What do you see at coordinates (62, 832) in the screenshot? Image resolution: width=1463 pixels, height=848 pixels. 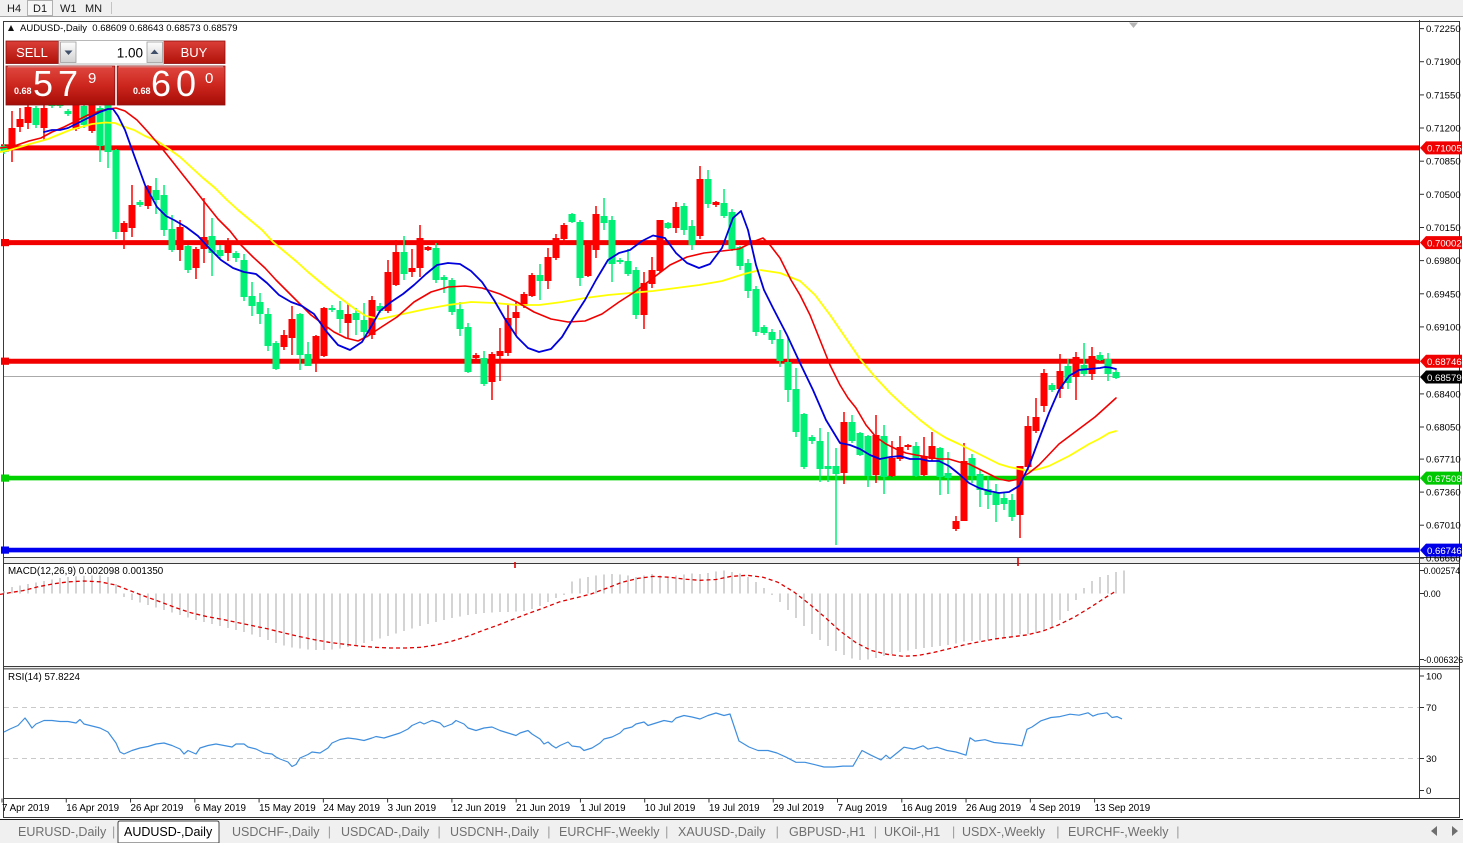 I see `svg-text: EURUSD-,Daily` at bounding box center [62, 832].